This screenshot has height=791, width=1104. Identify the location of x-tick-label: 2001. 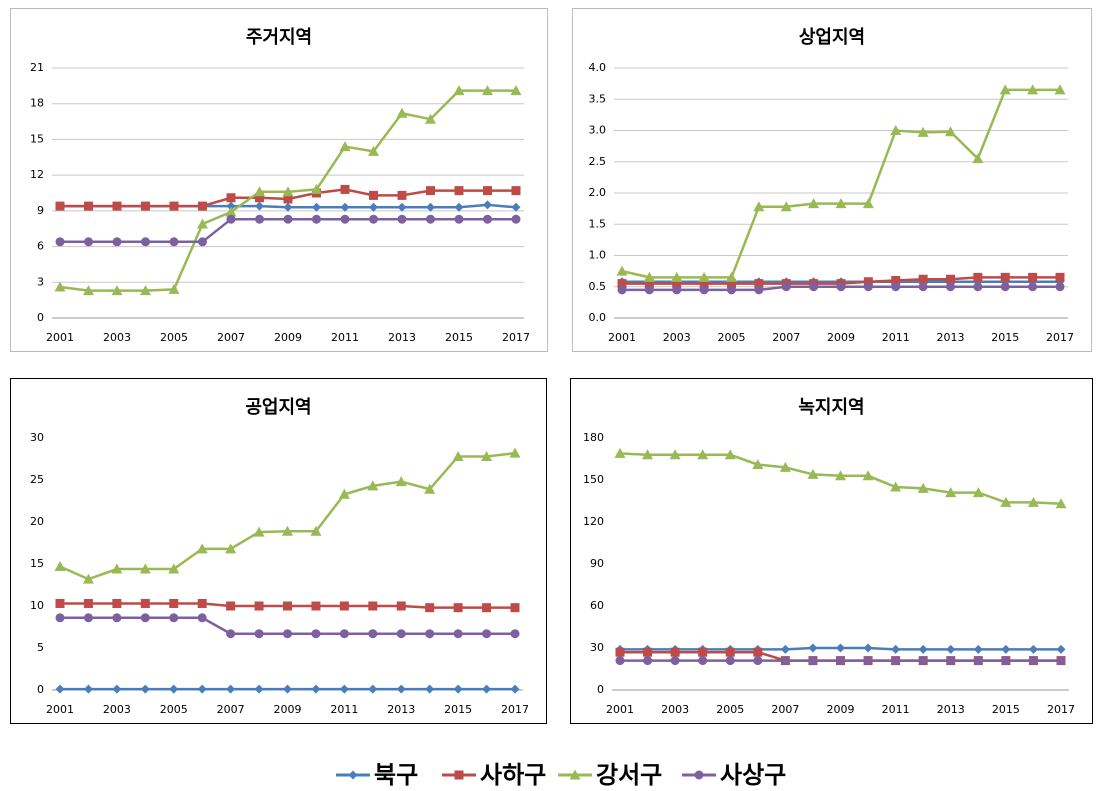
(60, 709).